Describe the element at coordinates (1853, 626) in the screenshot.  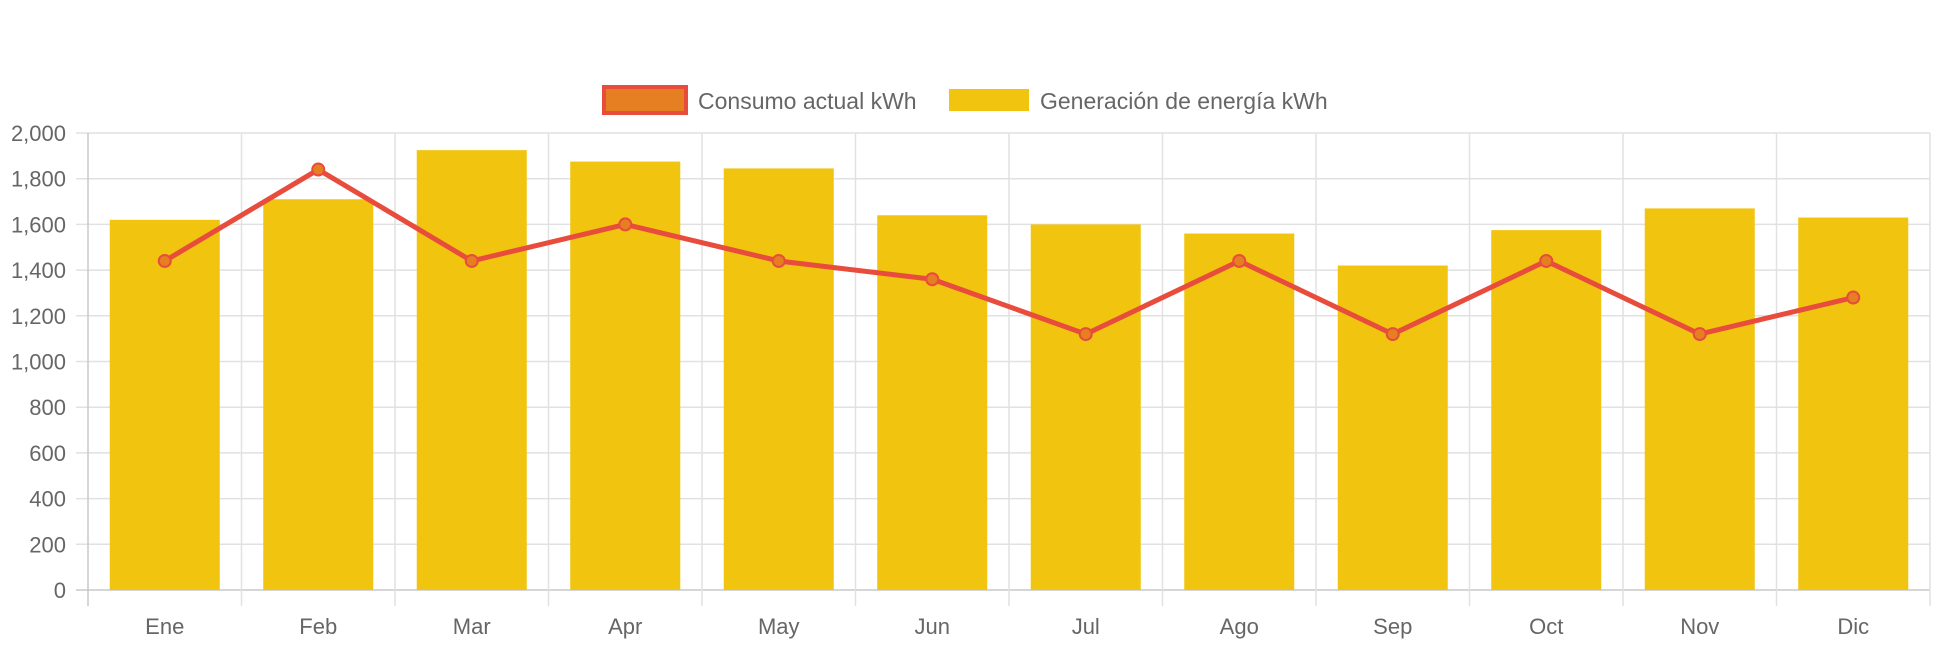
I see `x-tick-label: Dic` at that location.